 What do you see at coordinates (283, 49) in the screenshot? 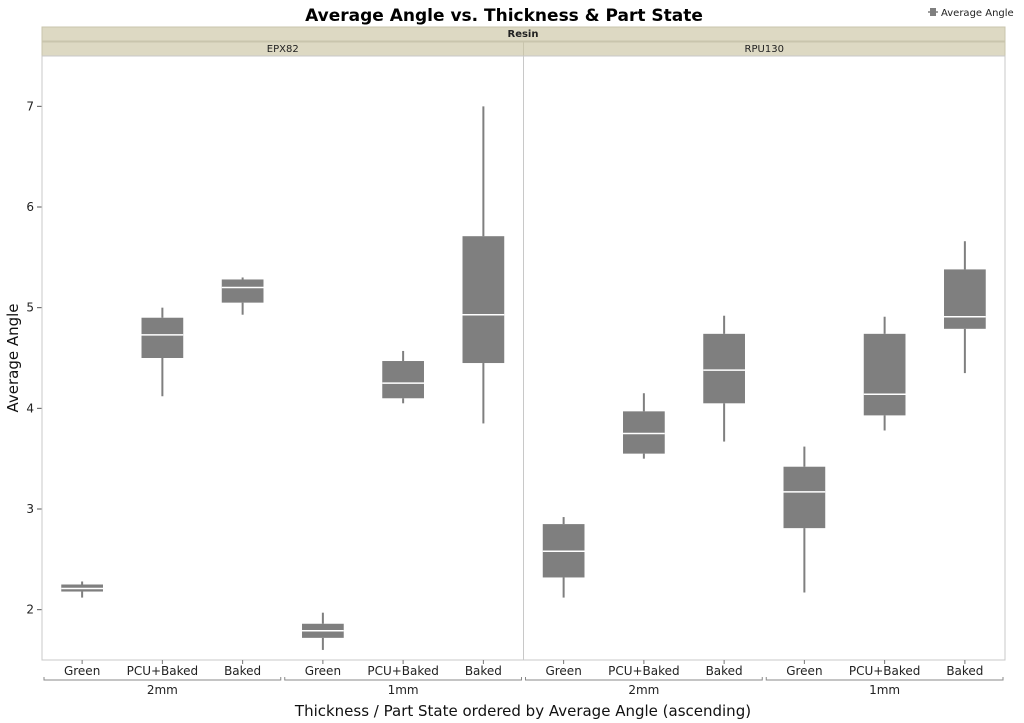
I see `panel-strip-label: EPX82` at bounding box center [283, 49].